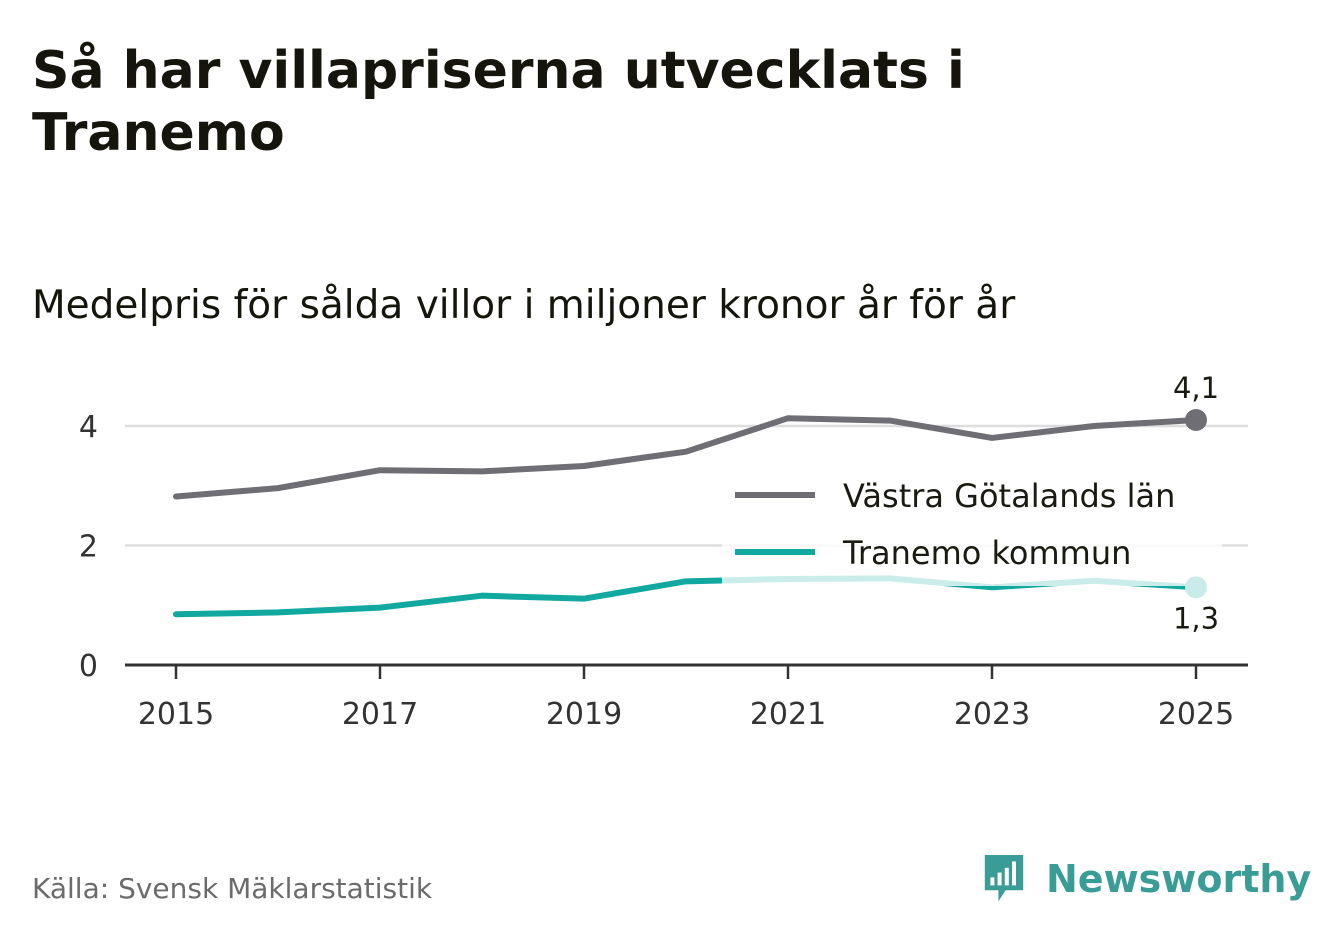 This screenshot has height=939, width=1322. I want to click on x-tick-label: 2025, so click(1196, 714).